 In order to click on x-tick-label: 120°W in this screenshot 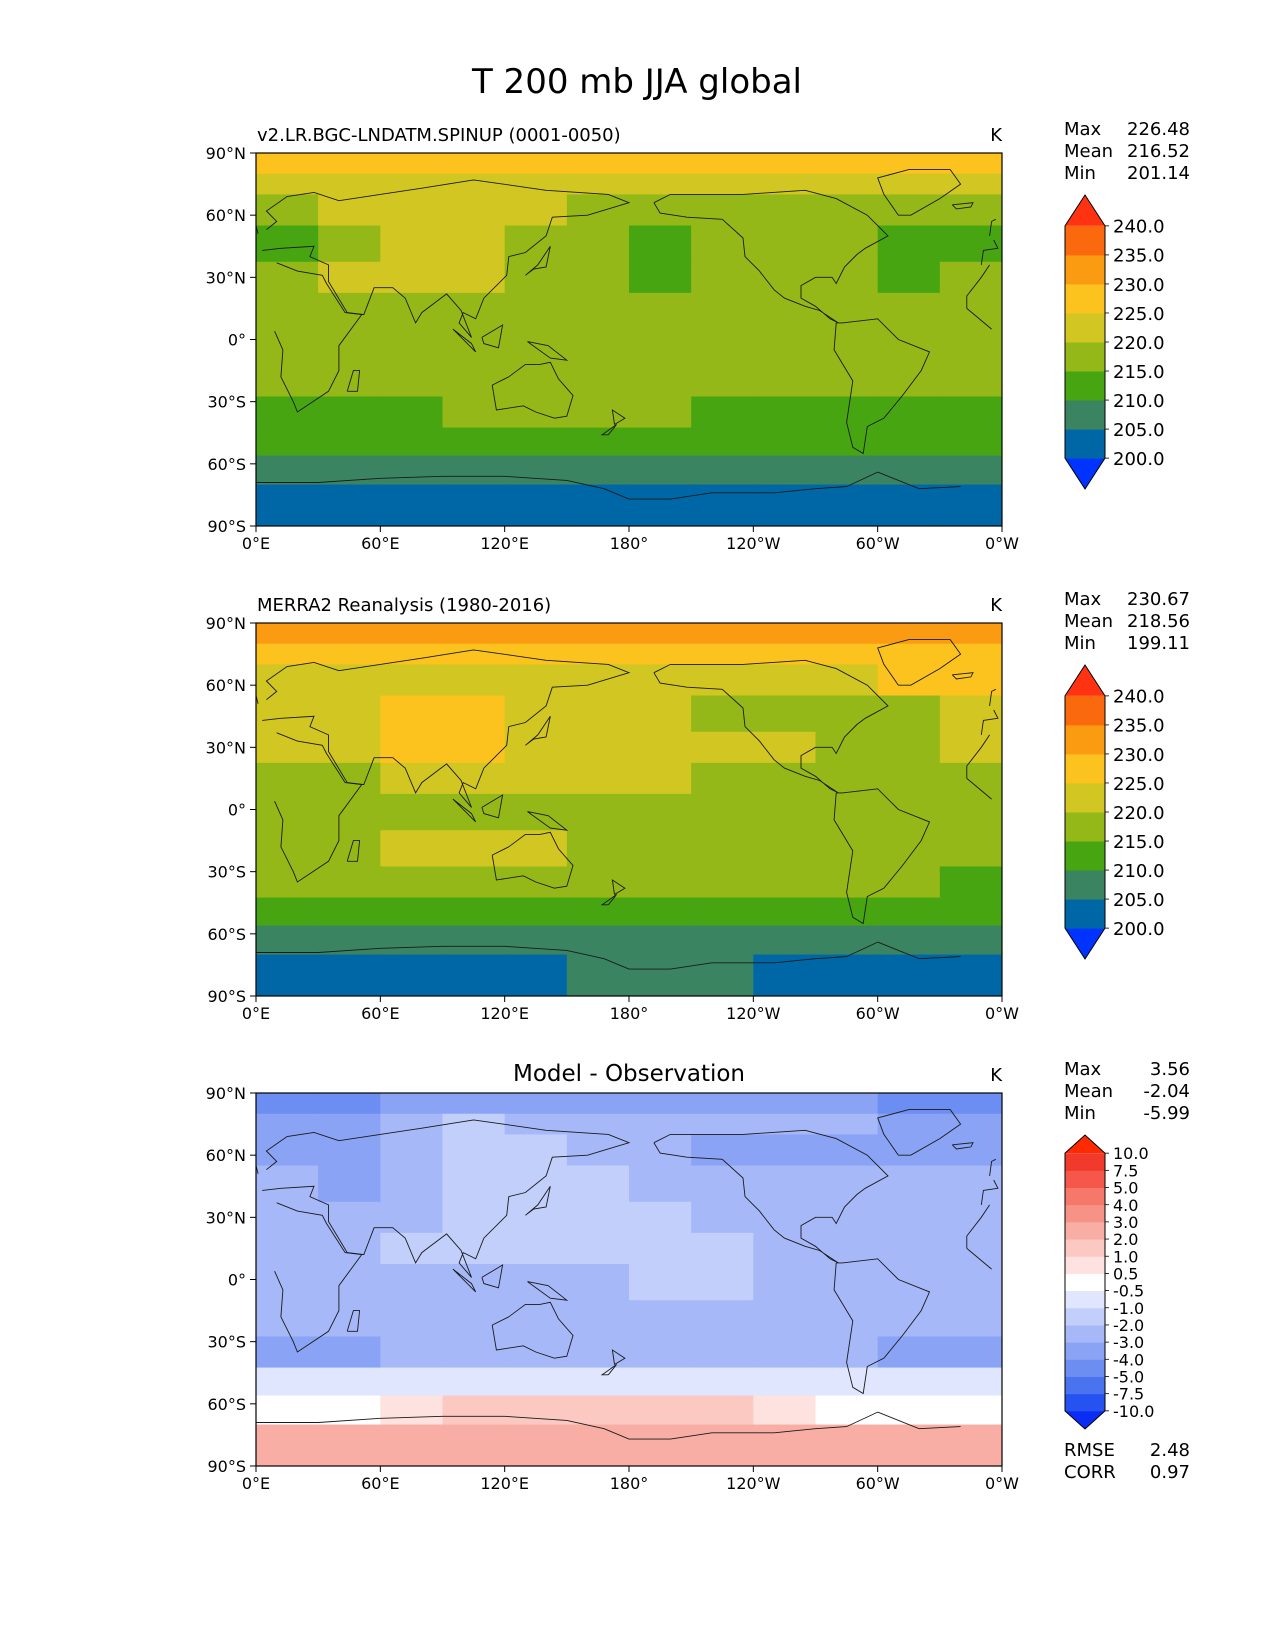, I will do `click(753, 1013)`.